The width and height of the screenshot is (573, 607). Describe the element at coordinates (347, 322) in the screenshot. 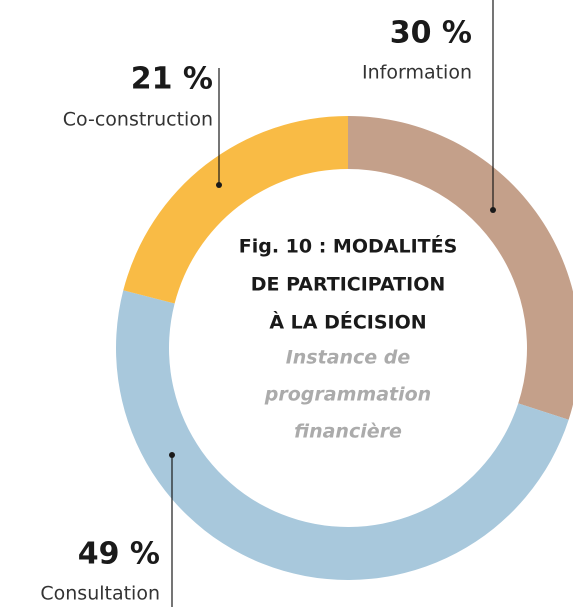

I see `chart-title: À LA DÉCISION` at that location.